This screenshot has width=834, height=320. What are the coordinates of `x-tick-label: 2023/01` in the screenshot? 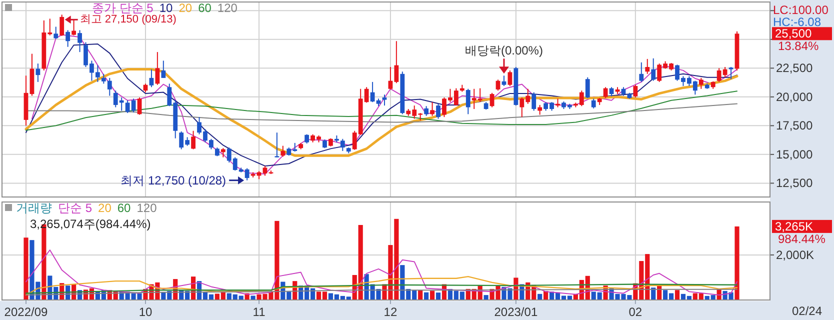 It's located at (516, 312).